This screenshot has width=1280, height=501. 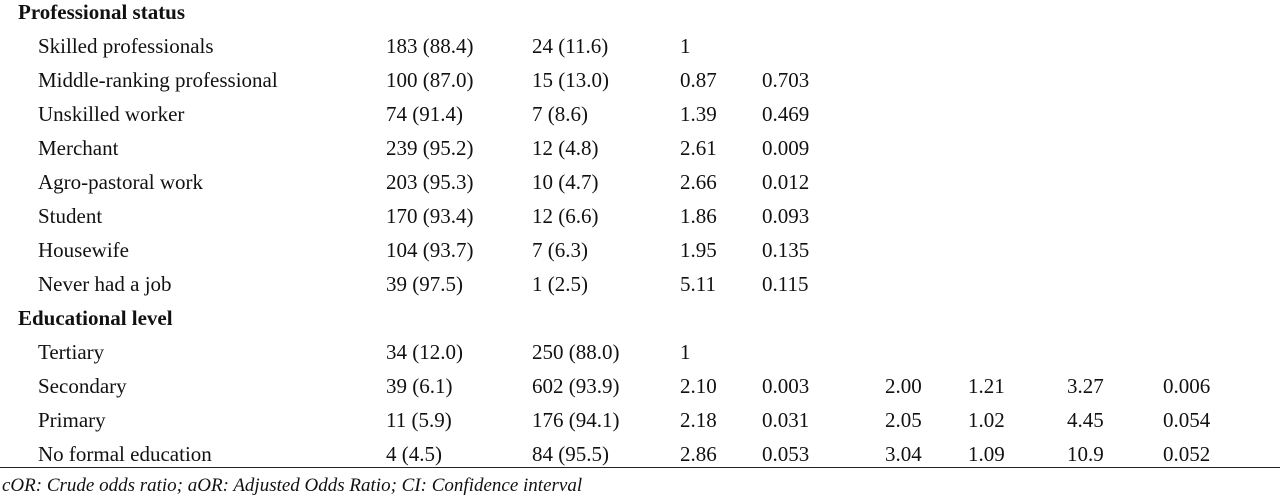 I want to click on table-cell: 0.003, so click(x=786, y=386).